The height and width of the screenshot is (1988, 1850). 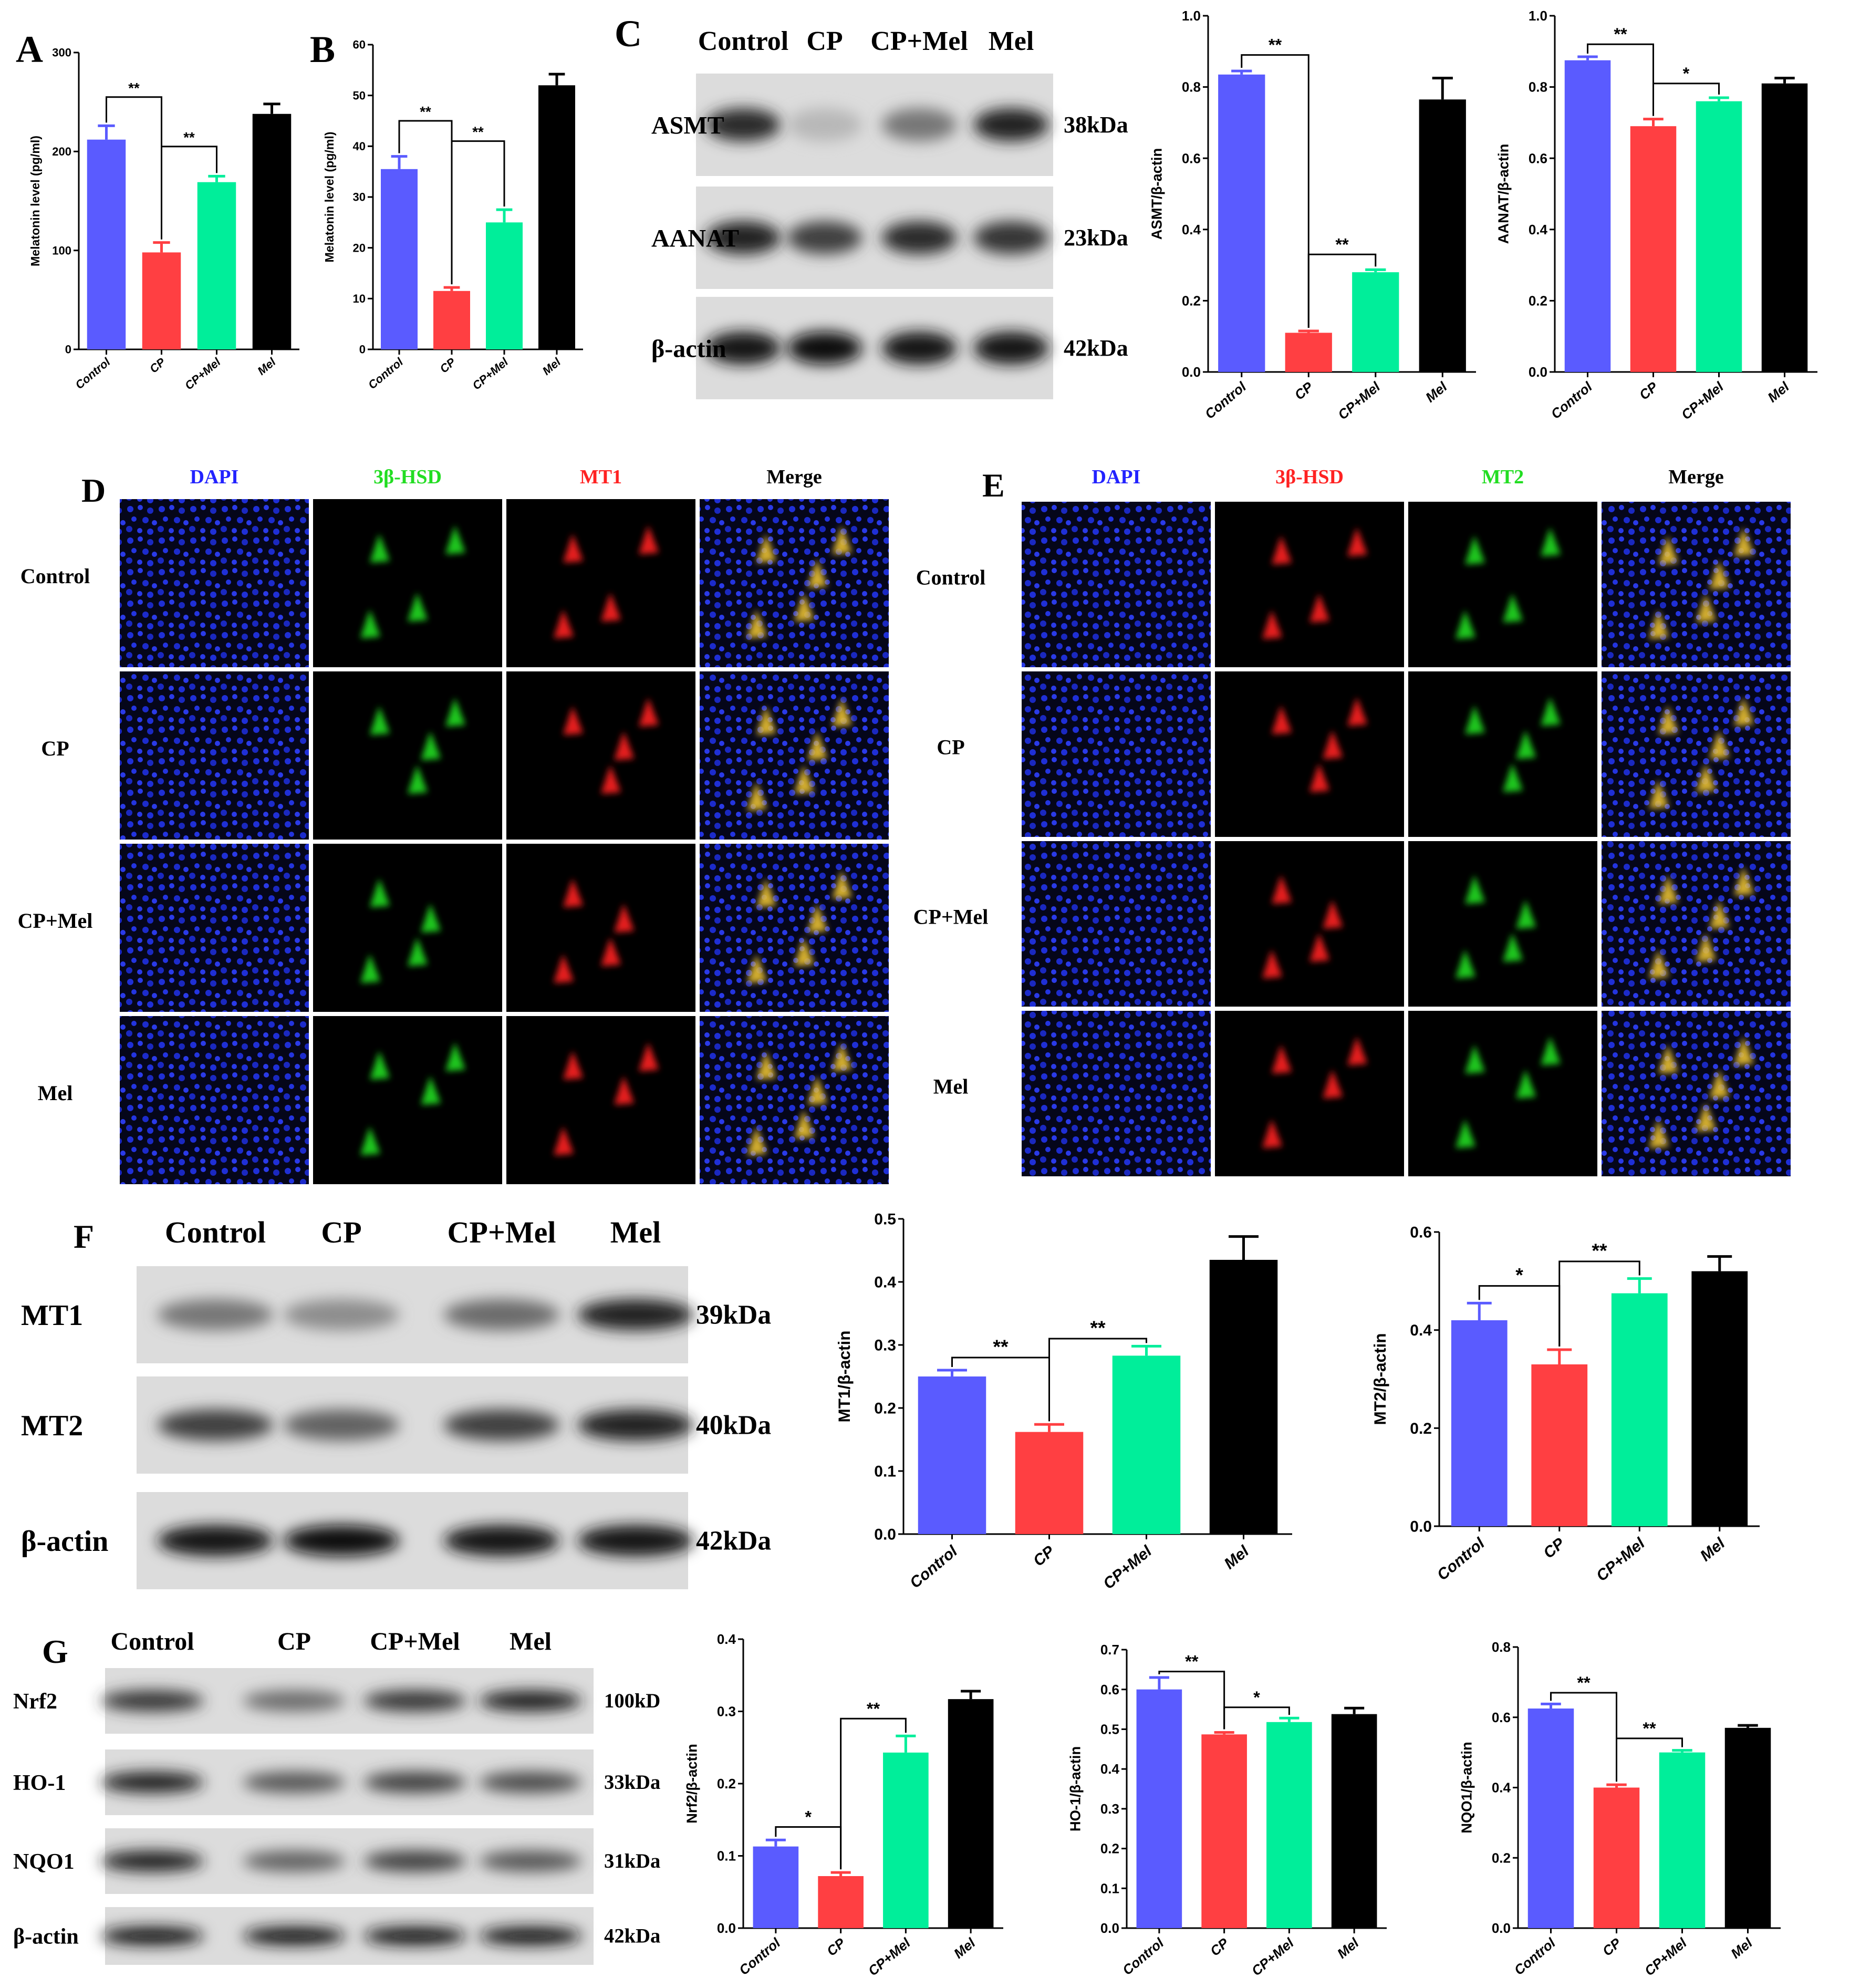 What do you see at coordinates (39, 1783) in the screenshot?
I see `protein-label: HO-1` at bounding box center [39, 1783].